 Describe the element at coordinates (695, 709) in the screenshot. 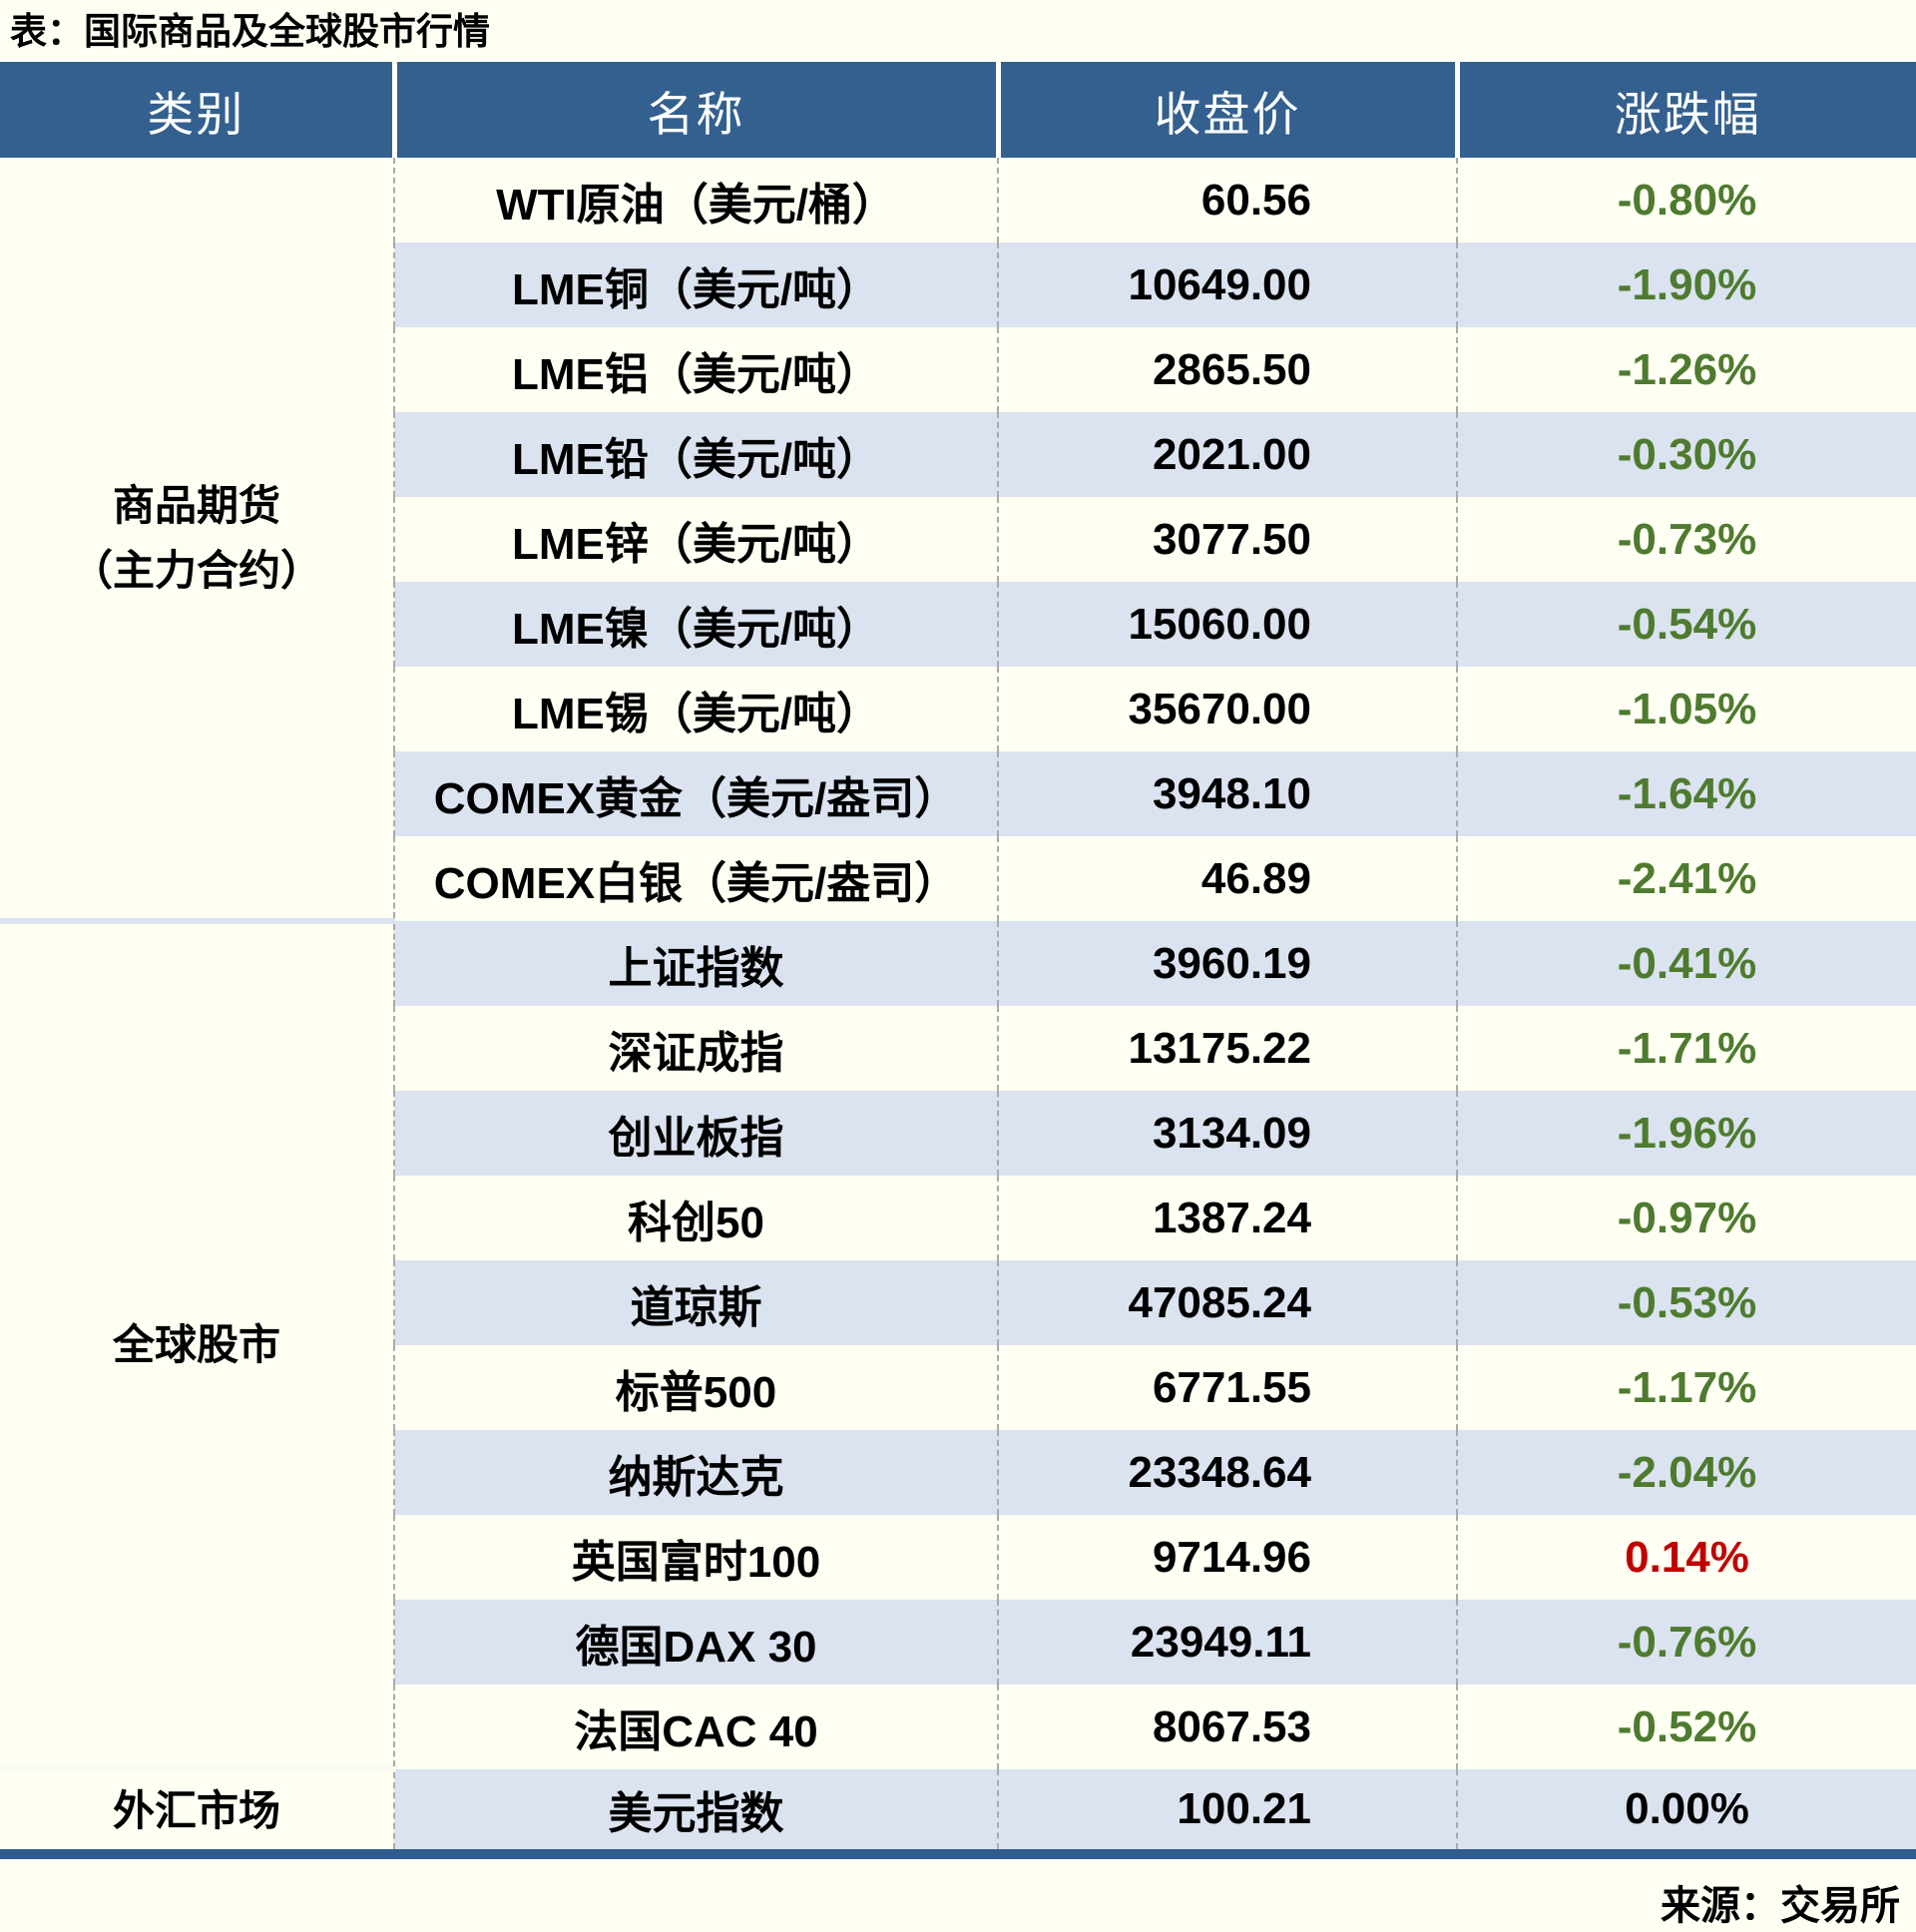

I see `name-cell: LME锡（美元/吨）` at that location.